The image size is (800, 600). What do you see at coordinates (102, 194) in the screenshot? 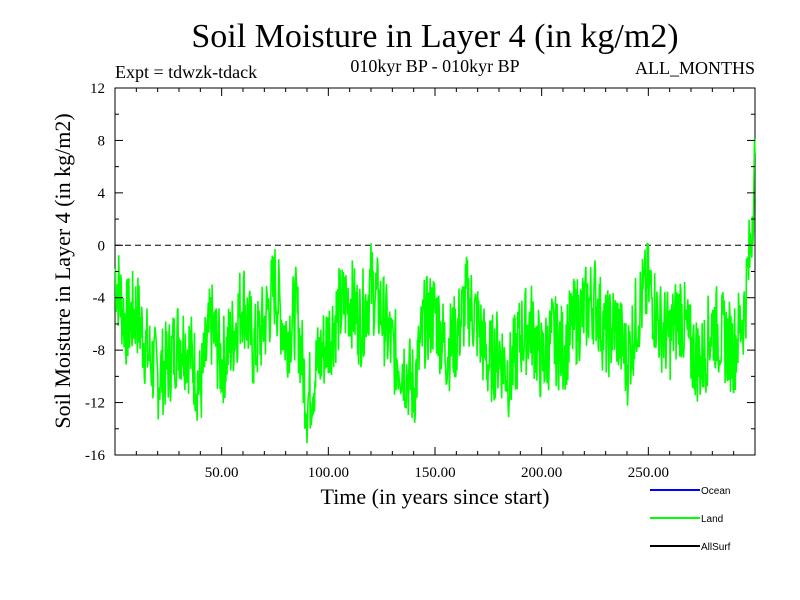
I see `y-tick-label: 4` at bounding box center [102, 194].